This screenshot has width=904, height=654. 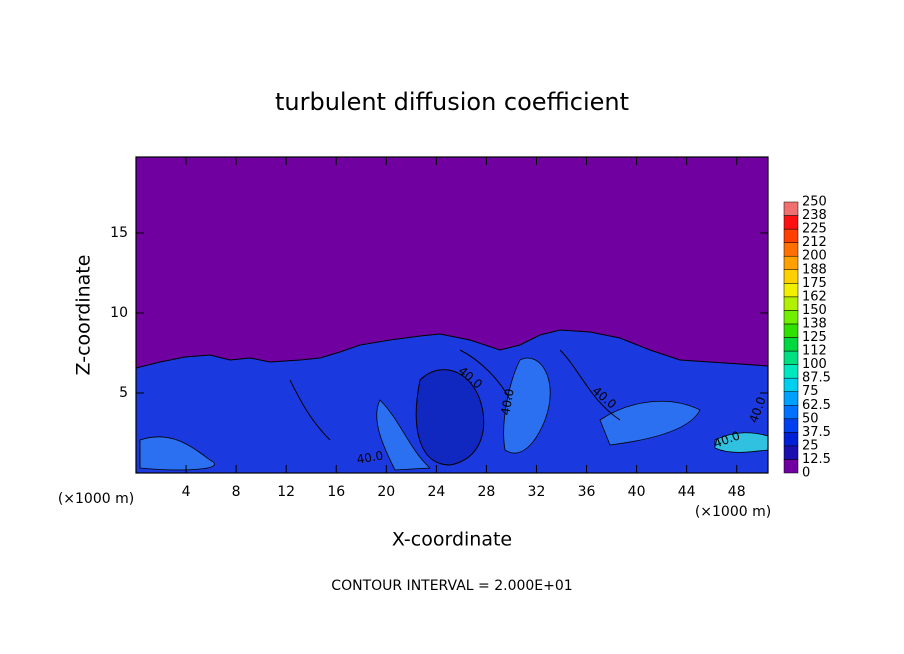 I want to click on y-tick-label: 5, so click(x=123, y=393).